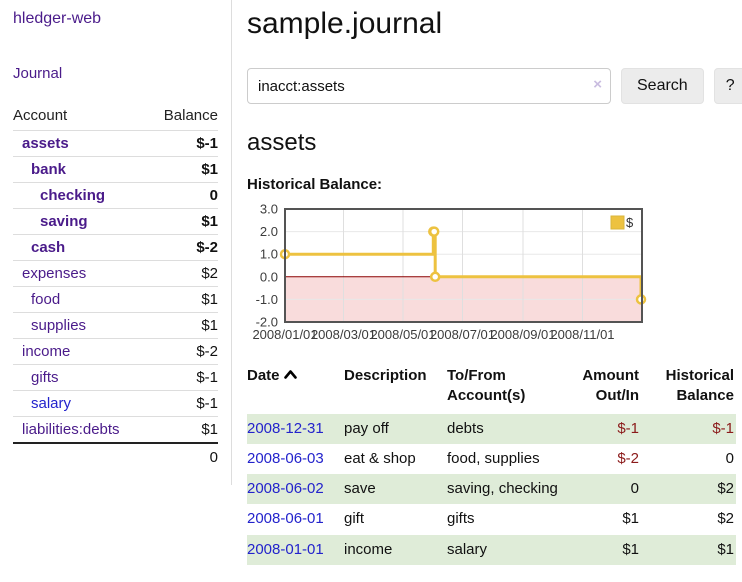  I want to click on sidebar-account-income: income, so click(46, 351).